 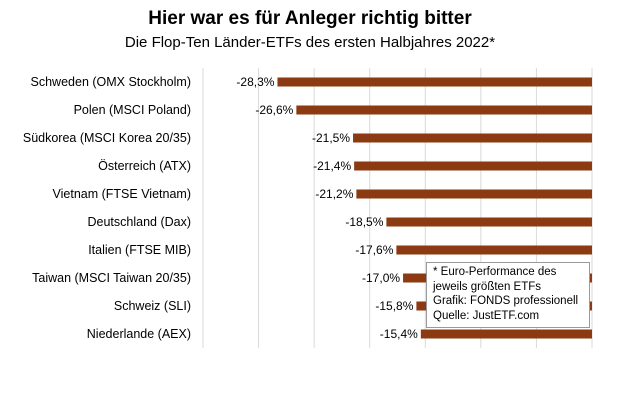 I want to click on category-label-5: Deutschland (Dax), so click(x=139, y=222).